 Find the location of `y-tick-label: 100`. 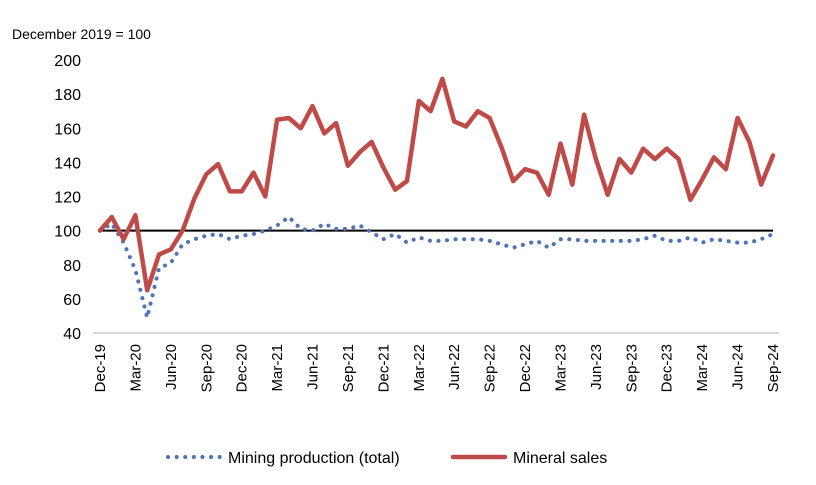

y-tick-label: 100 is located at coordinates (67, 232).